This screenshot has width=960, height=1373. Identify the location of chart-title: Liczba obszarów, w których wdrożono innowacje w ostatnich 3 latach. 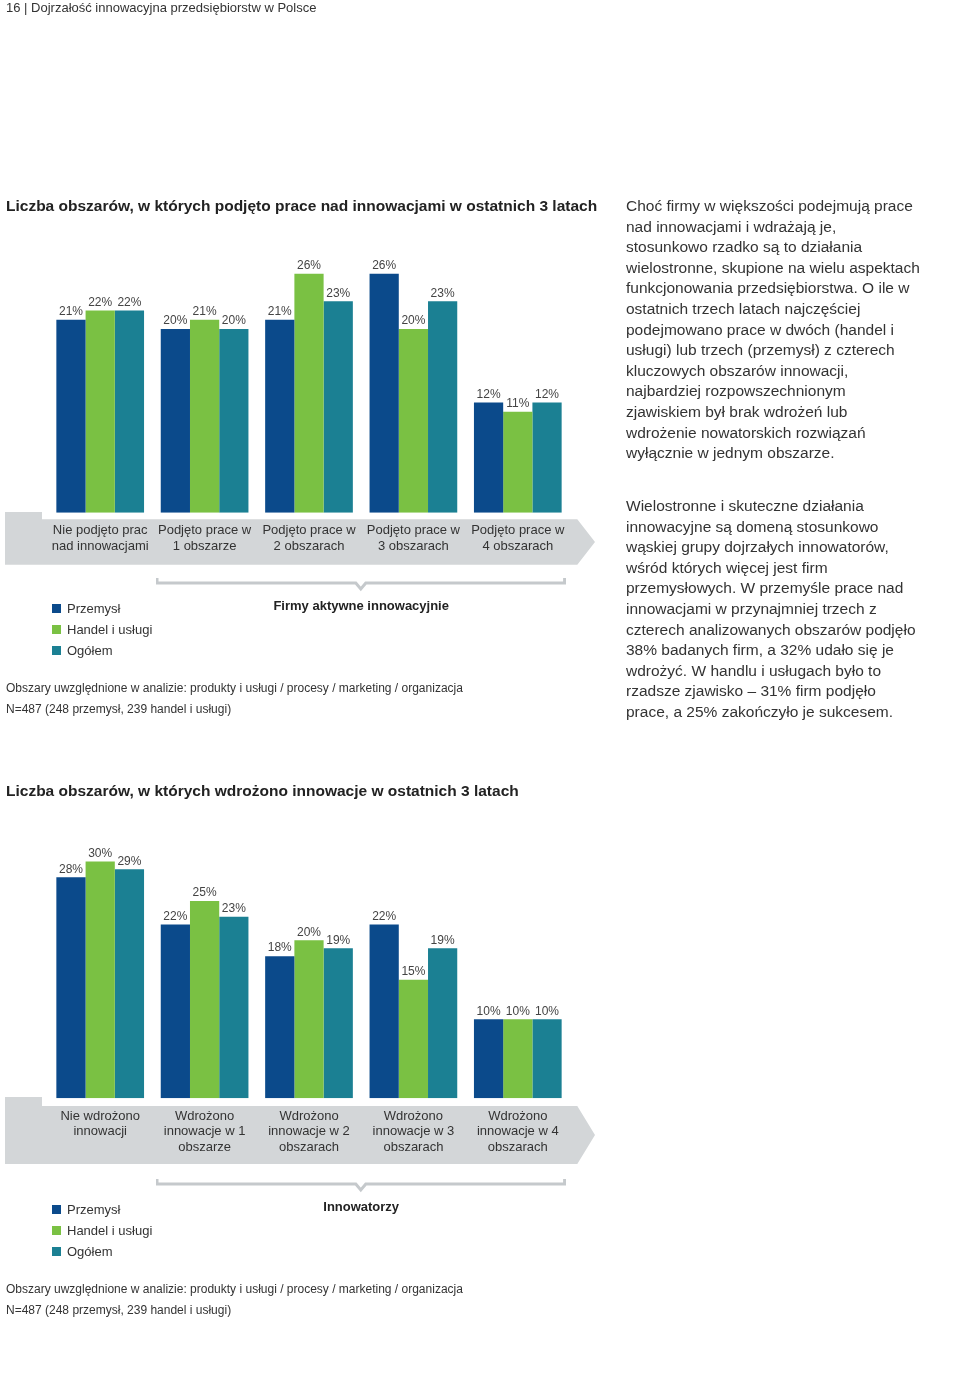
(262, 791).